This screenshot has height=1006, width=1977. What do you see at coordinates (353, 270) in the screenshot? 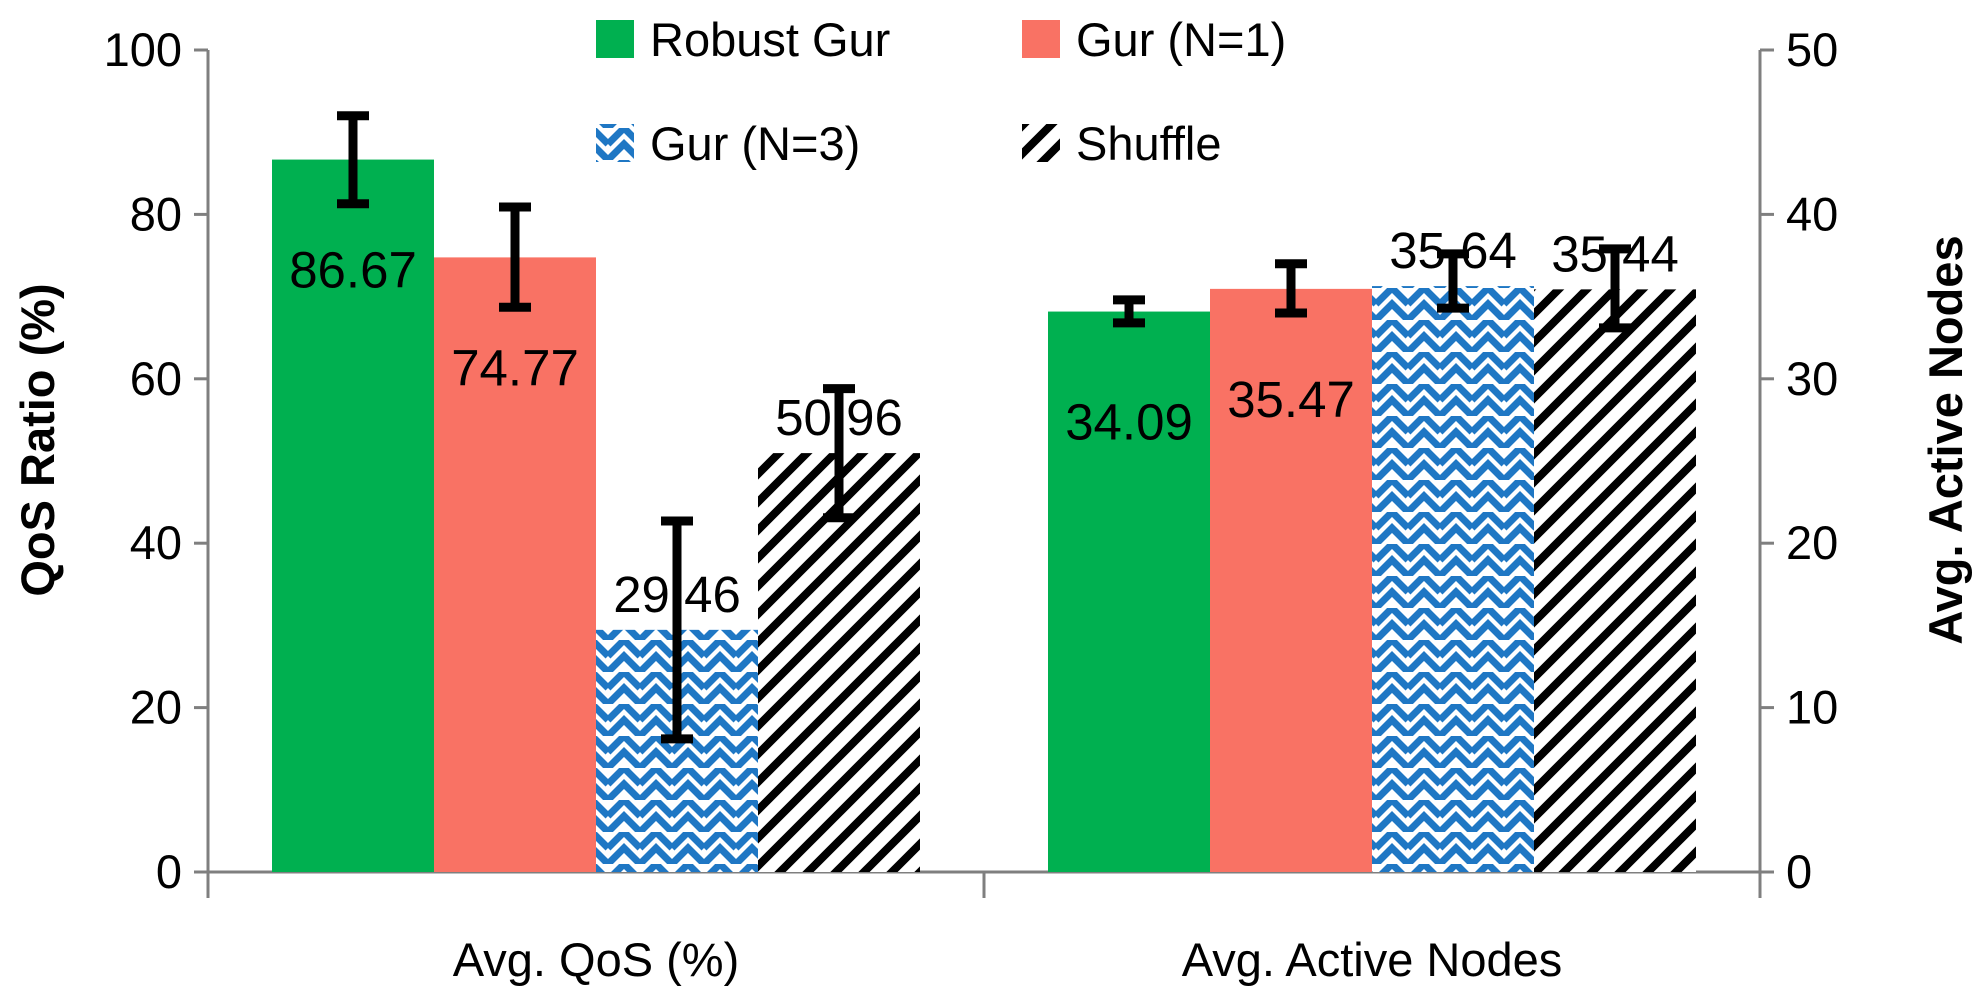
I see `data-label: 86.67` at bounding box center [353, 270].